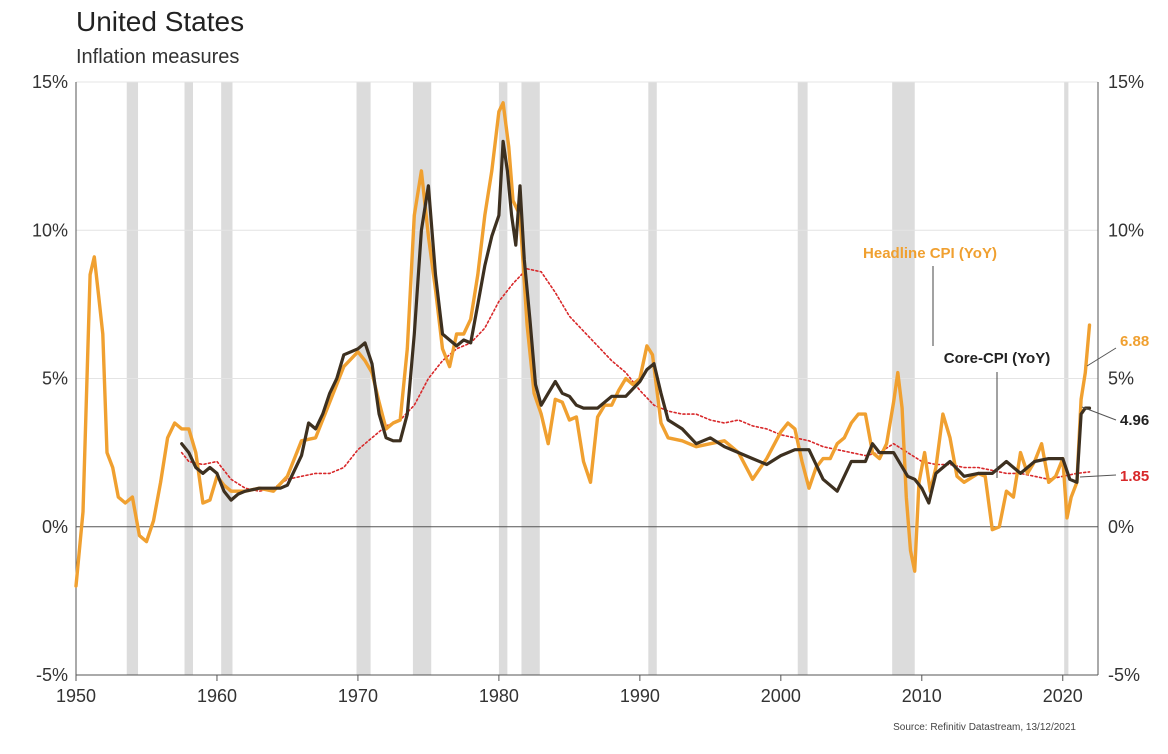  Describe the element at coordinates (55, 527) in the screenshot. I see `y-tick-label-left: 0%` at that location.